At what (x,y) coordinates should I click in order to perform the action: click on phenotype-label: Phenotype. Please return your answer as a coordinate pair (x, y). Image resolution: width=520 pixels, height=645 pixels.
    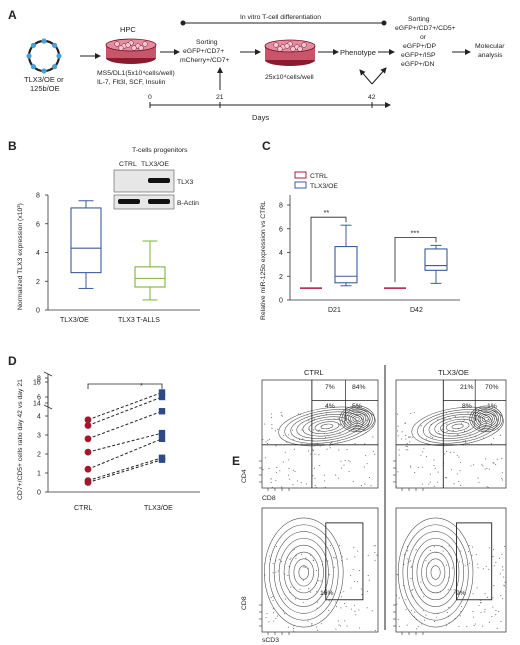
    Looking at the image, I should click on (358, 52).